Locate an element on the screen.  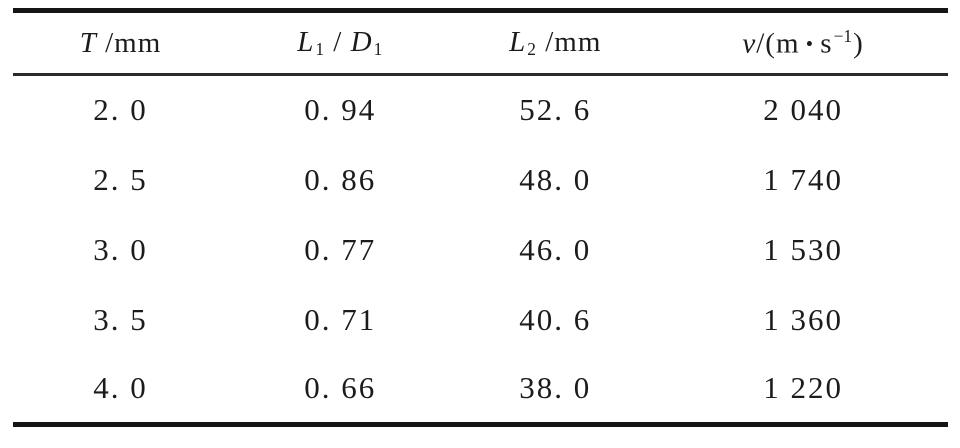
table-cell: 46. 0 is located at coordinates (555, 249).